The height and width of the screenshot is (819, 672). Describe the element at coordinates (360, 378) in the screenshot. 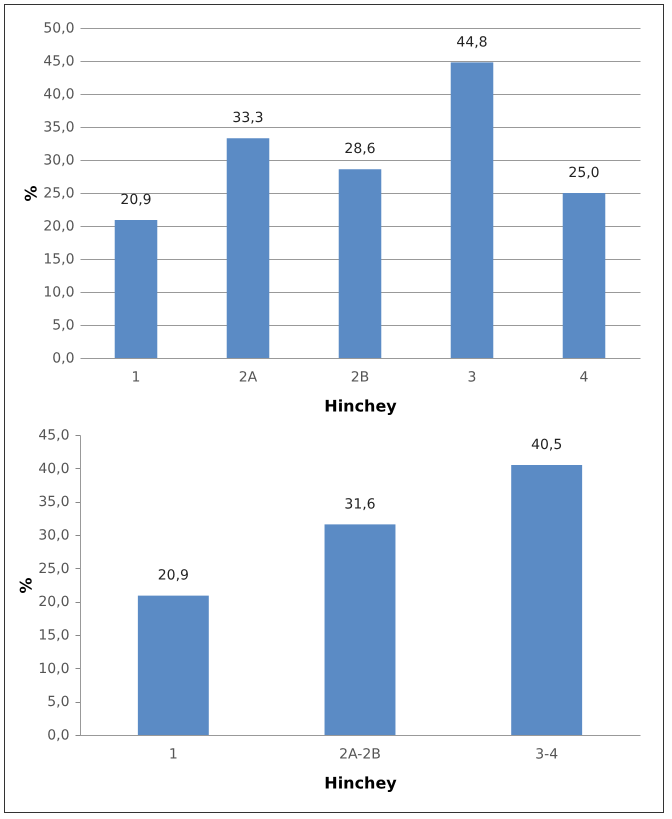

I see `x-tick-label: 2B` at that location.